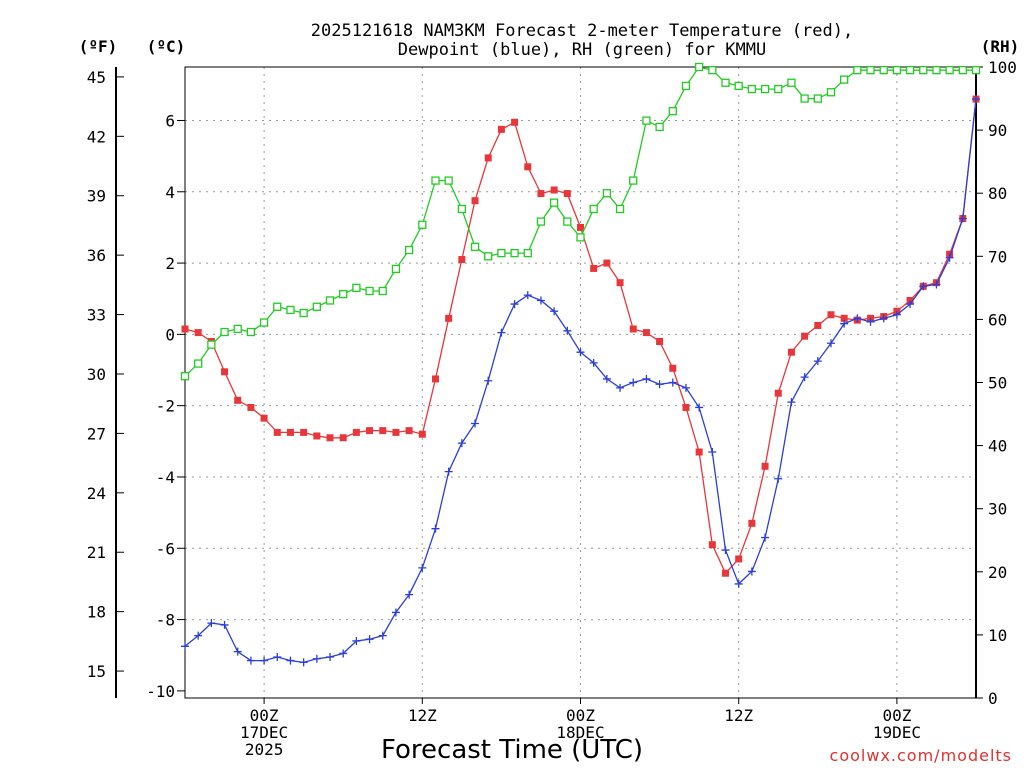  Describe the element at coordinates (997, 319) in the screenshot. I see `rh-tick-label: 60` at that location.